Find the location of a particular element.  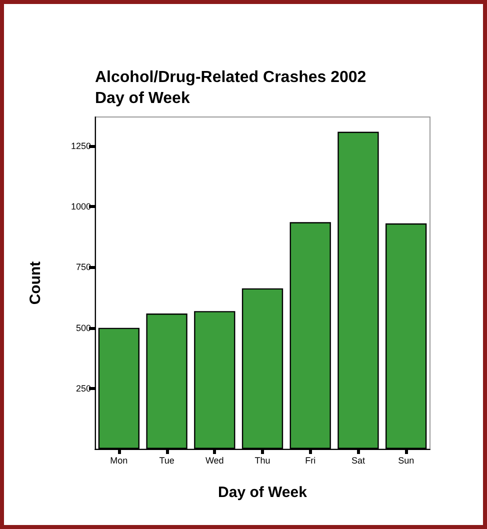

x-tick-label: Sat is located at coordinates (358, 461).